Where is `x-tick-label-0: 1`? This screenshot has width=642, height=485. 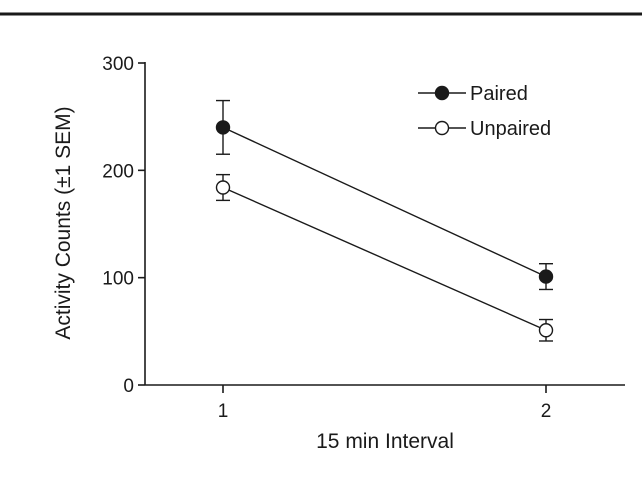
x-tick-label-0: 1 is located at coordinates (223, 411).